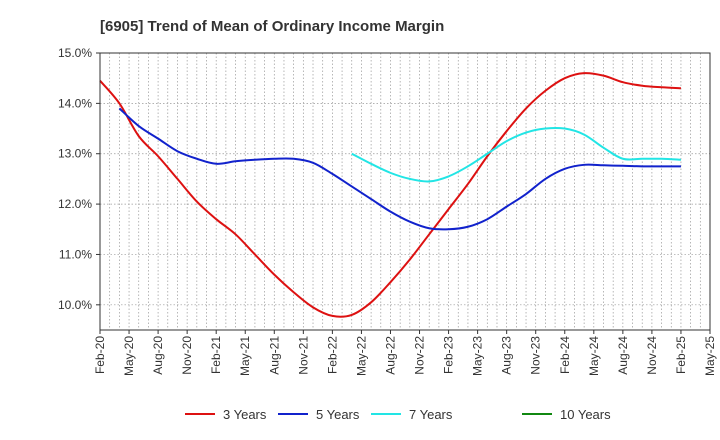  I want to click on x-tick-label: May-20, so click(129, 356).